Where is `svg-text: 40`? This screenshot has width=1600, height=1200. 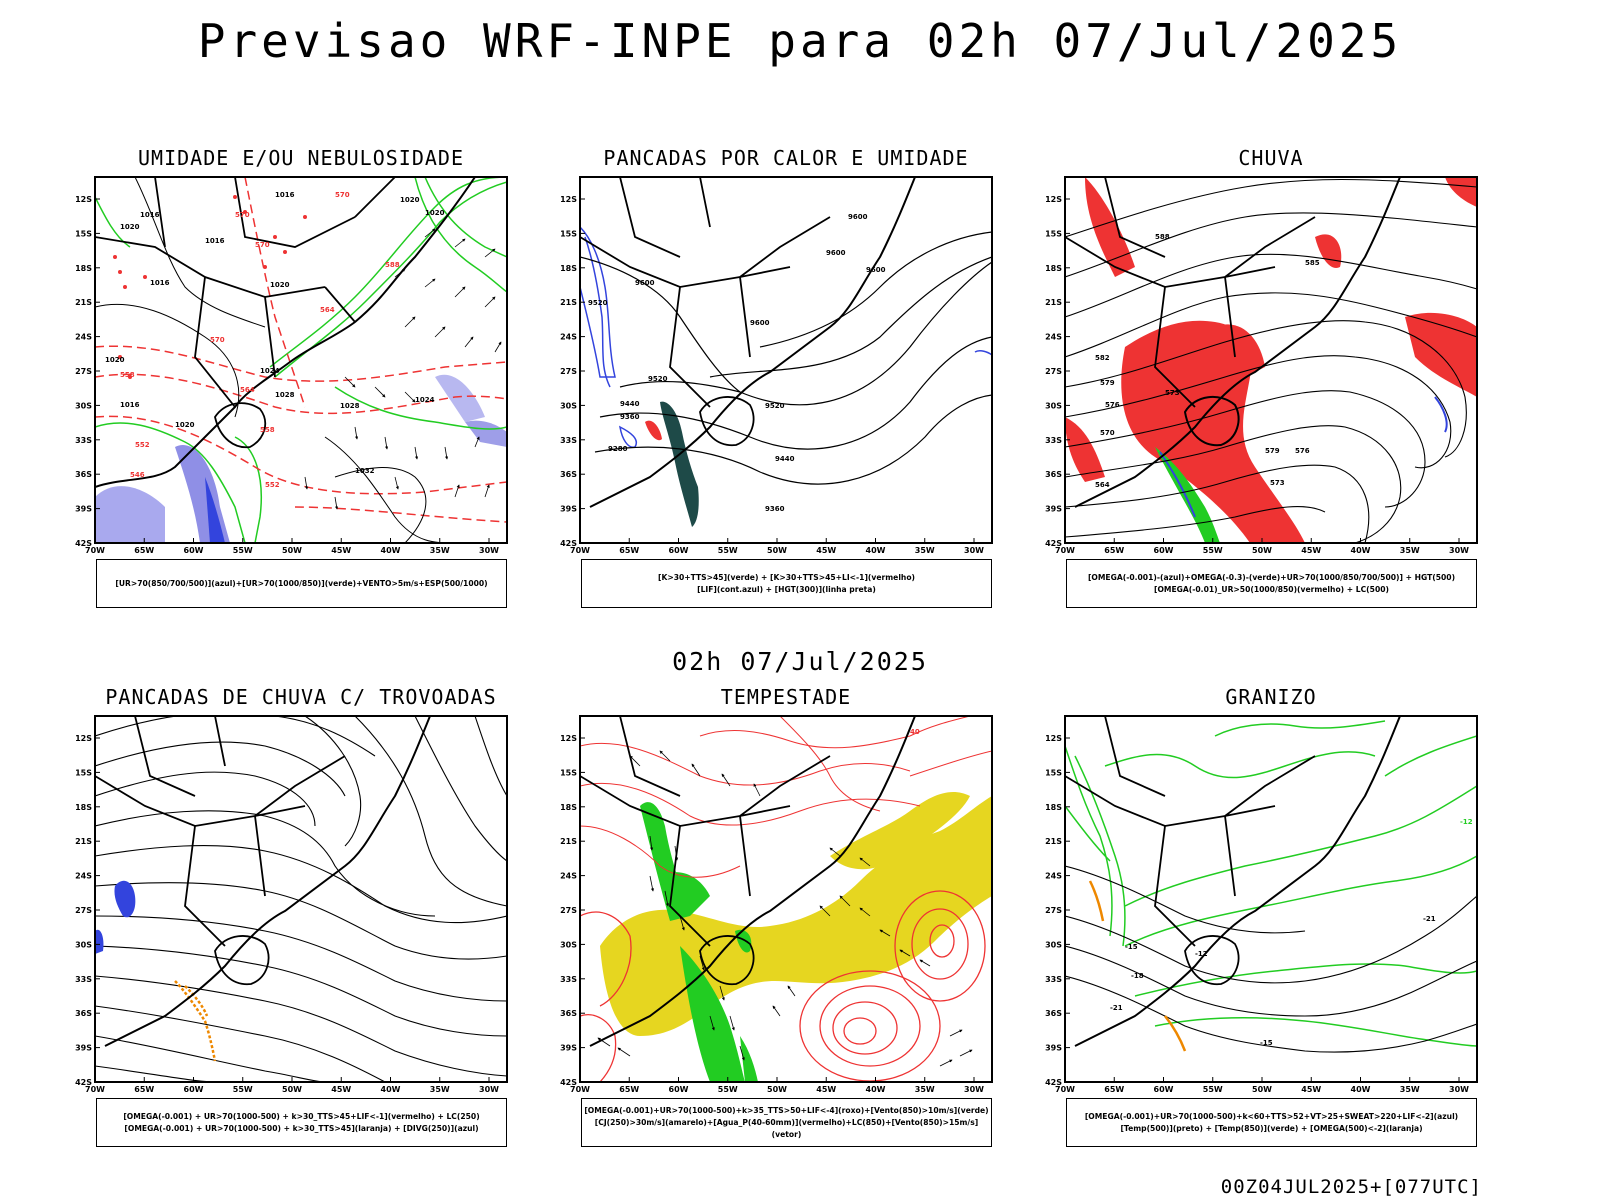 svg-text: 40 is located at coordinates (915, 732).